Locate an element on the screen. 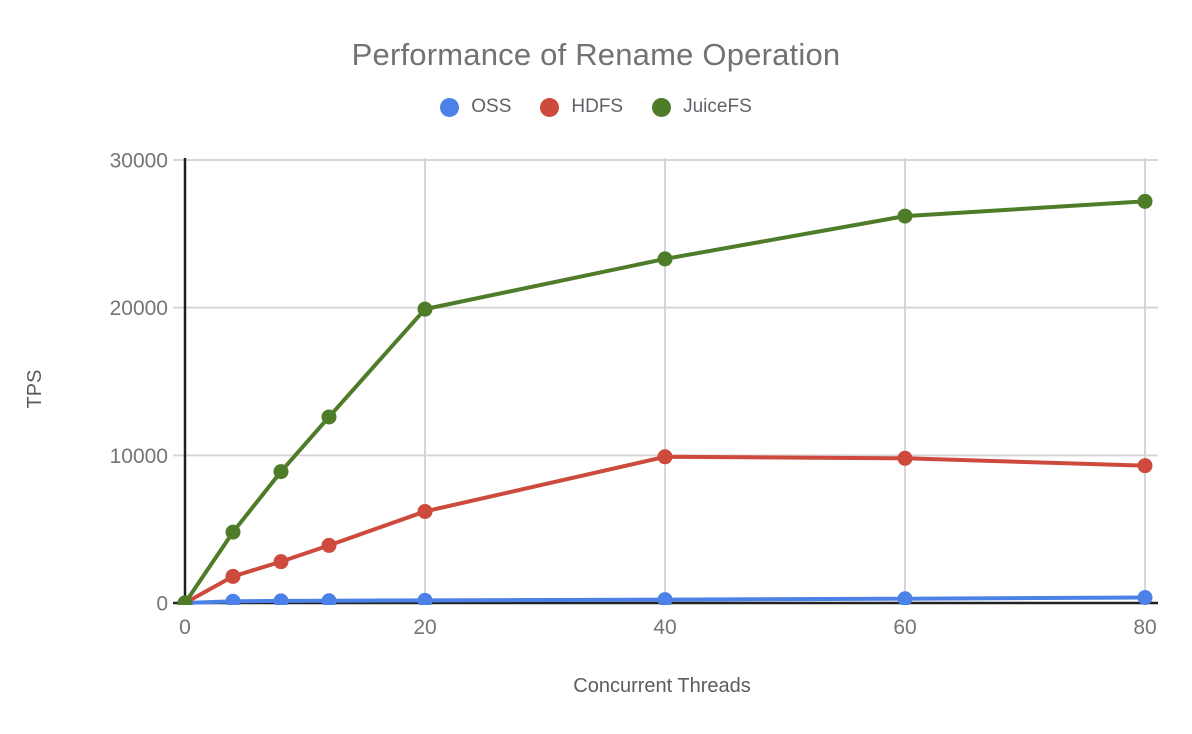  x-tick-label-0: 0 is located at coordinates (185, 627).